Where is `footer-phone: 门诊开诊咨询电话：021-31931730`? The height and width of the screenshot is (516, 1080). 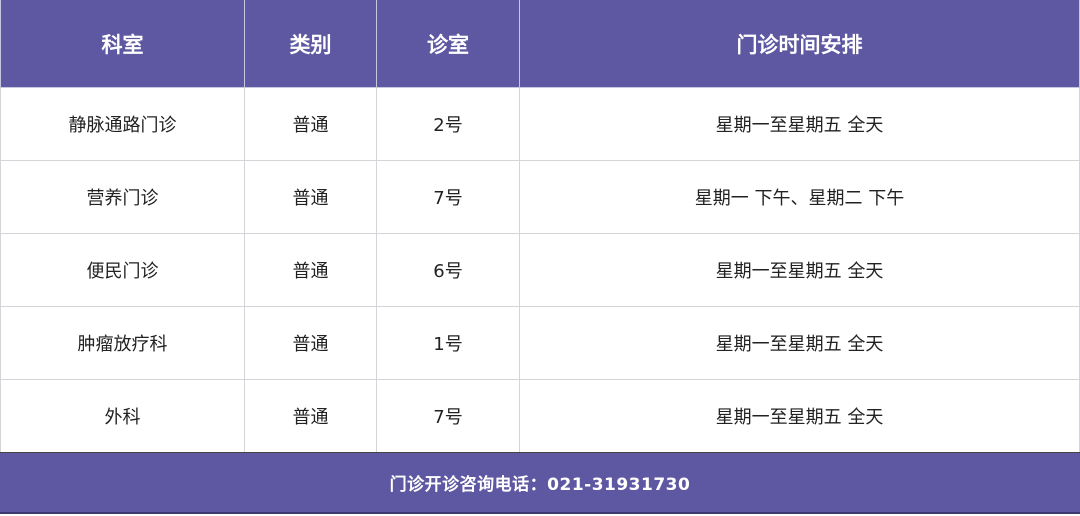
footer-phone: 门诊开诊咨询电话：021-31931730 is located at coordinates (540, 483).